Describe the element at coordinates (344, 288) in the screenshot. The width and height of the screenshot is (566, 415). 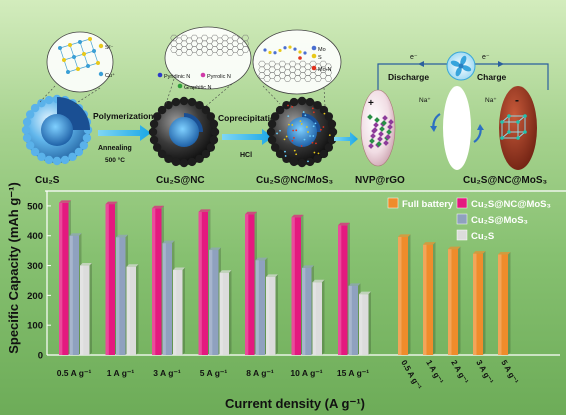
I see `bar-Cu₂S@NC@MoS₃-15 A g⁻¹` at that location.